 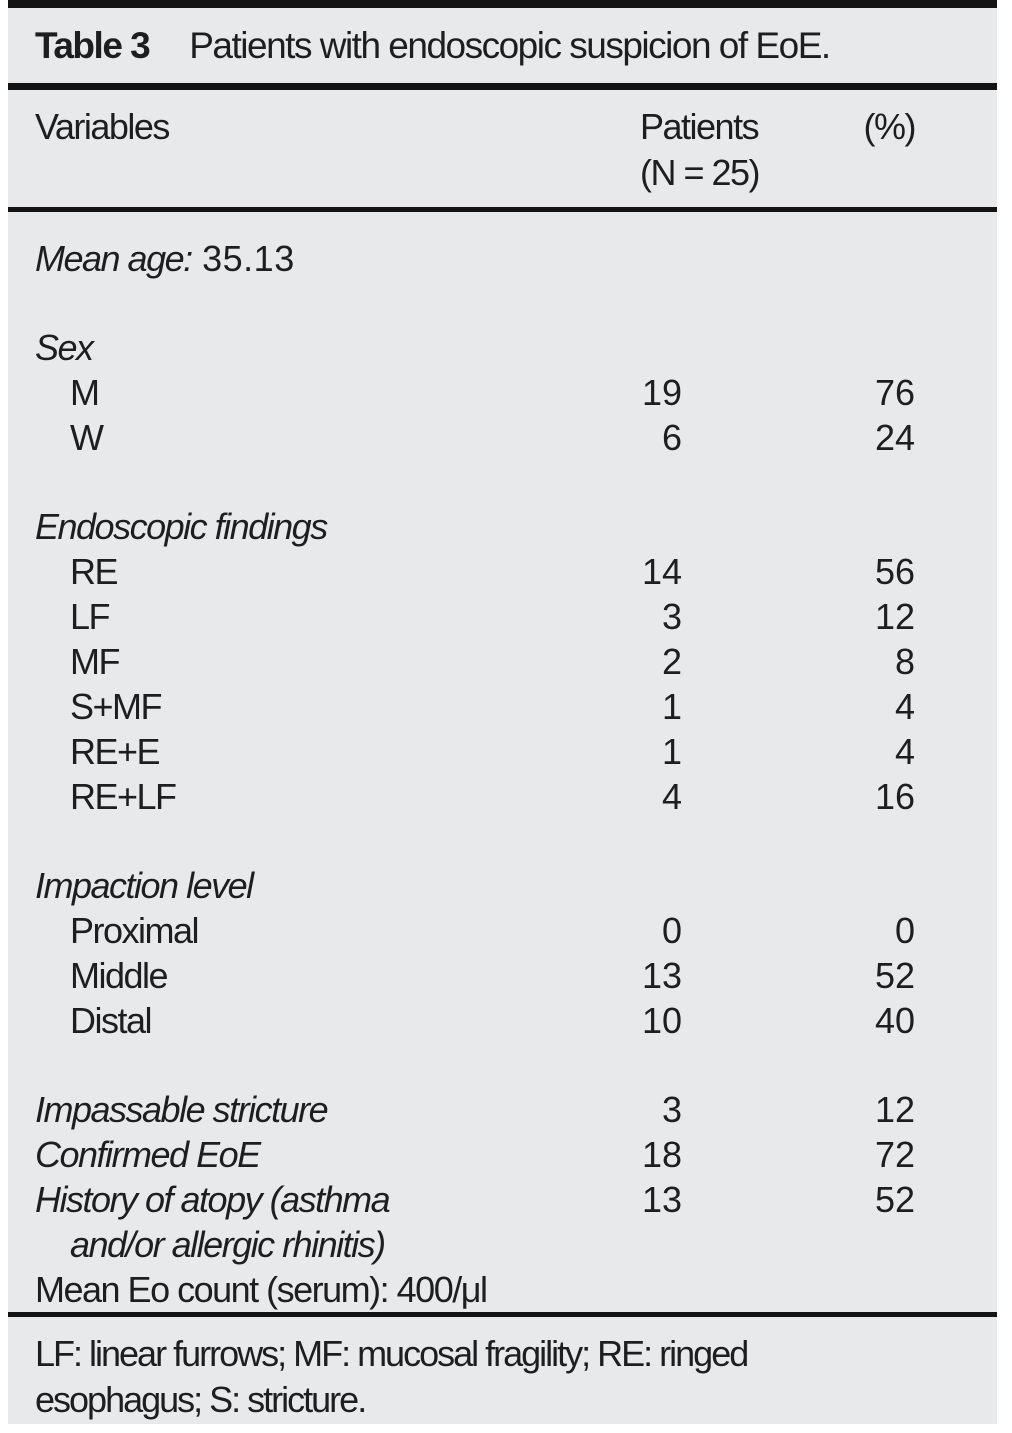 I want to click on row-label: W, so click(x=87, y=437).